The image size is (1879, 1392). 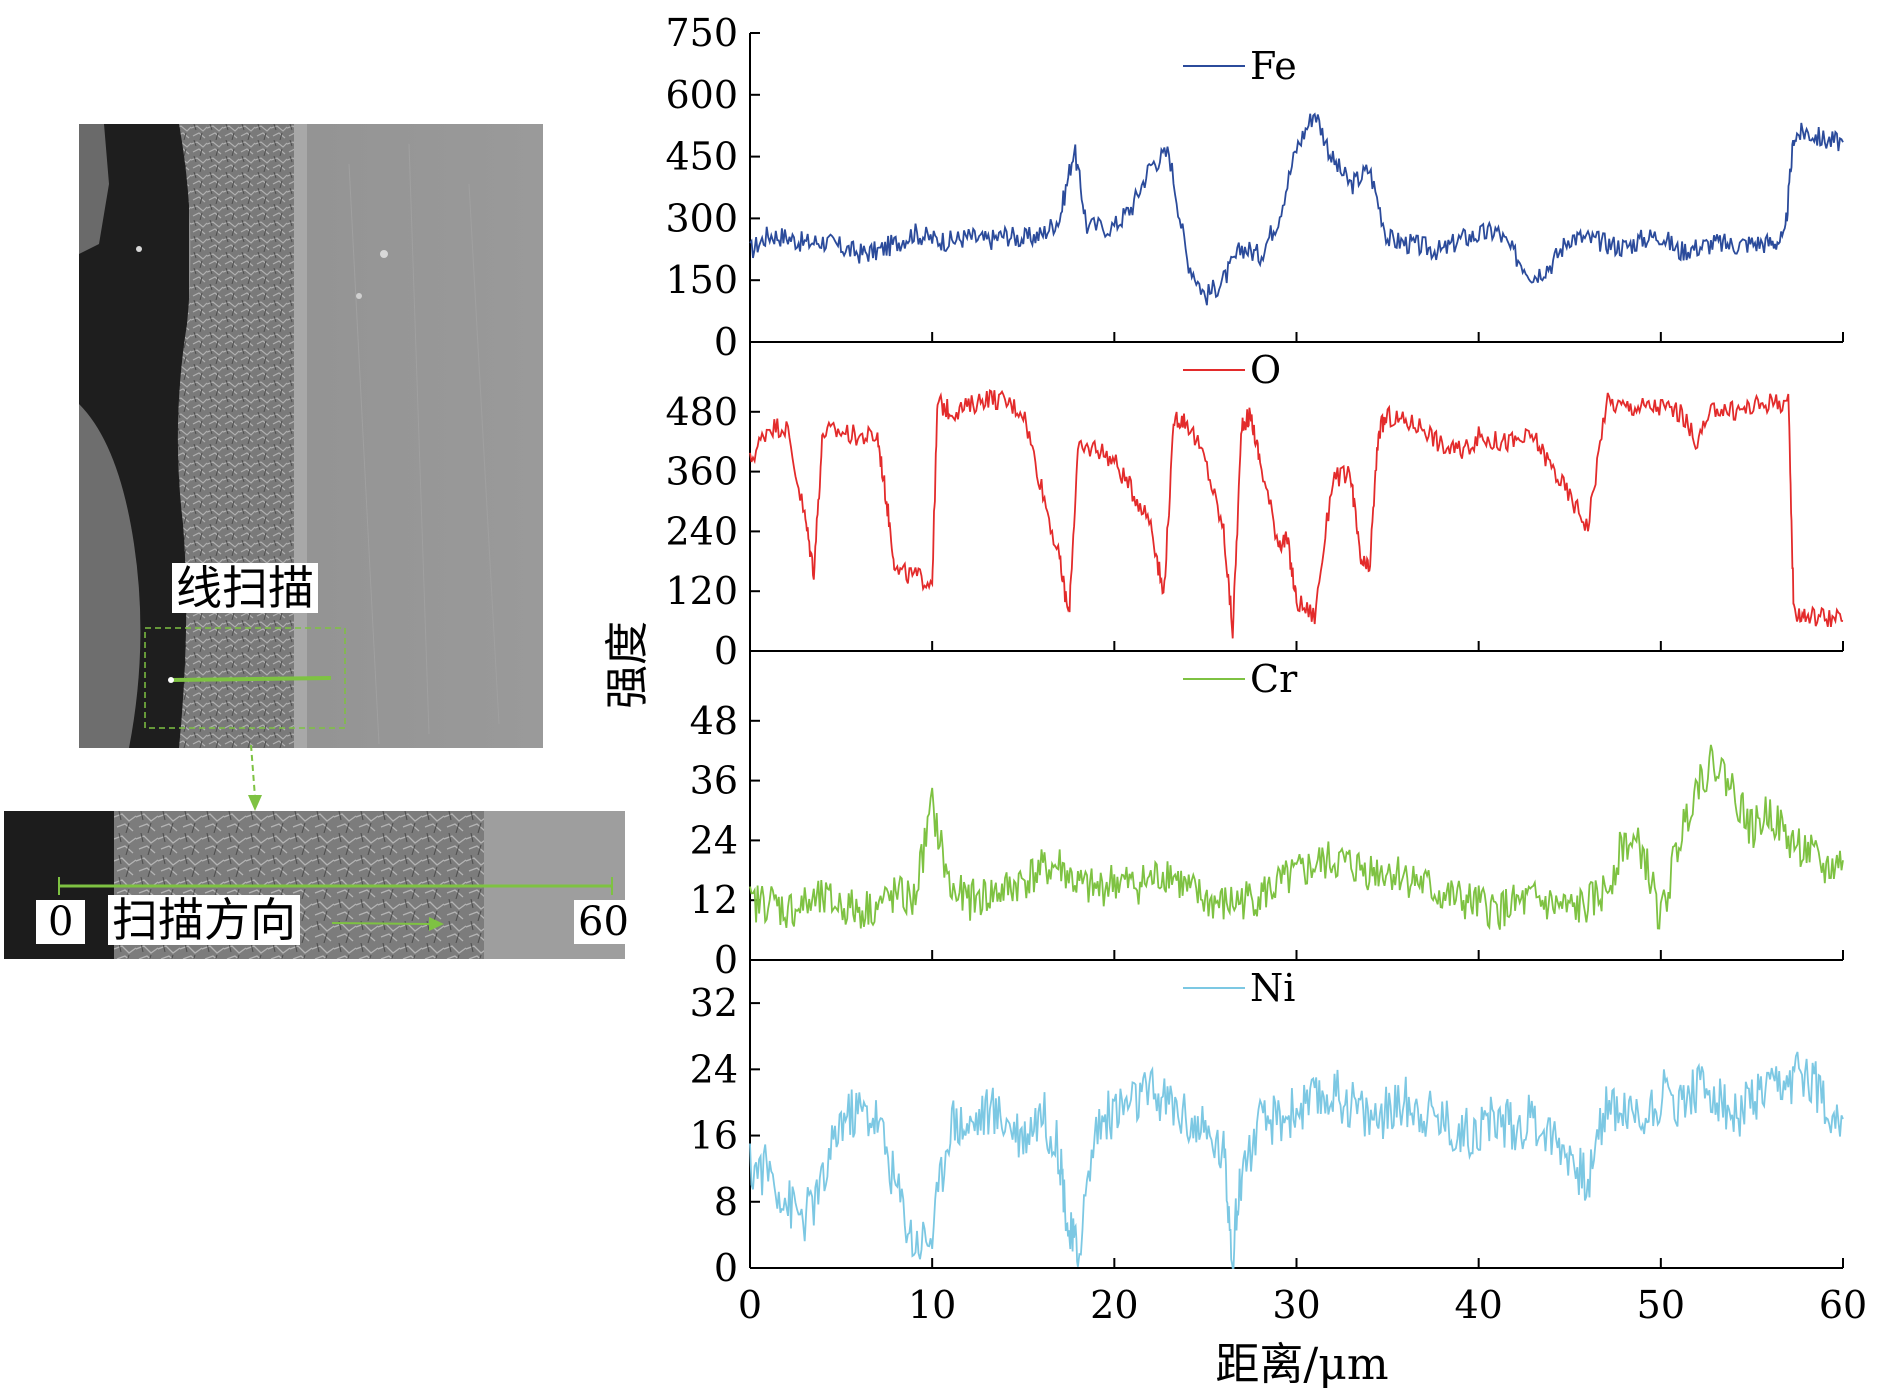 What do you see at coordinates (1478, 1305) in the screenshot?
I see `x-tick-label: 40` at bounding box center [1478, 1305].